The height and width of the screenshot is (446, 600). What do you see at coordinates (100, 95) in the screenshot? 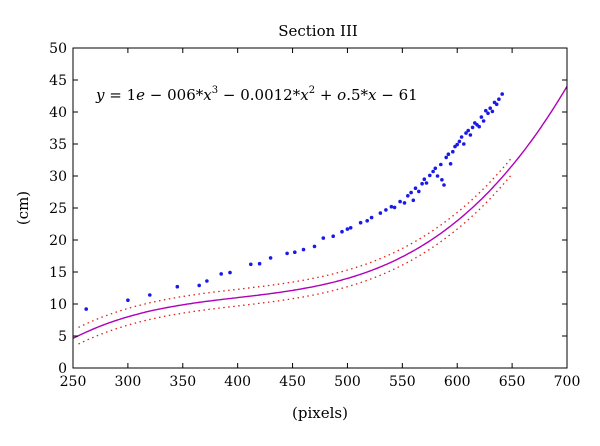
I see `equation-part: y` at bounding box center [100, 95].